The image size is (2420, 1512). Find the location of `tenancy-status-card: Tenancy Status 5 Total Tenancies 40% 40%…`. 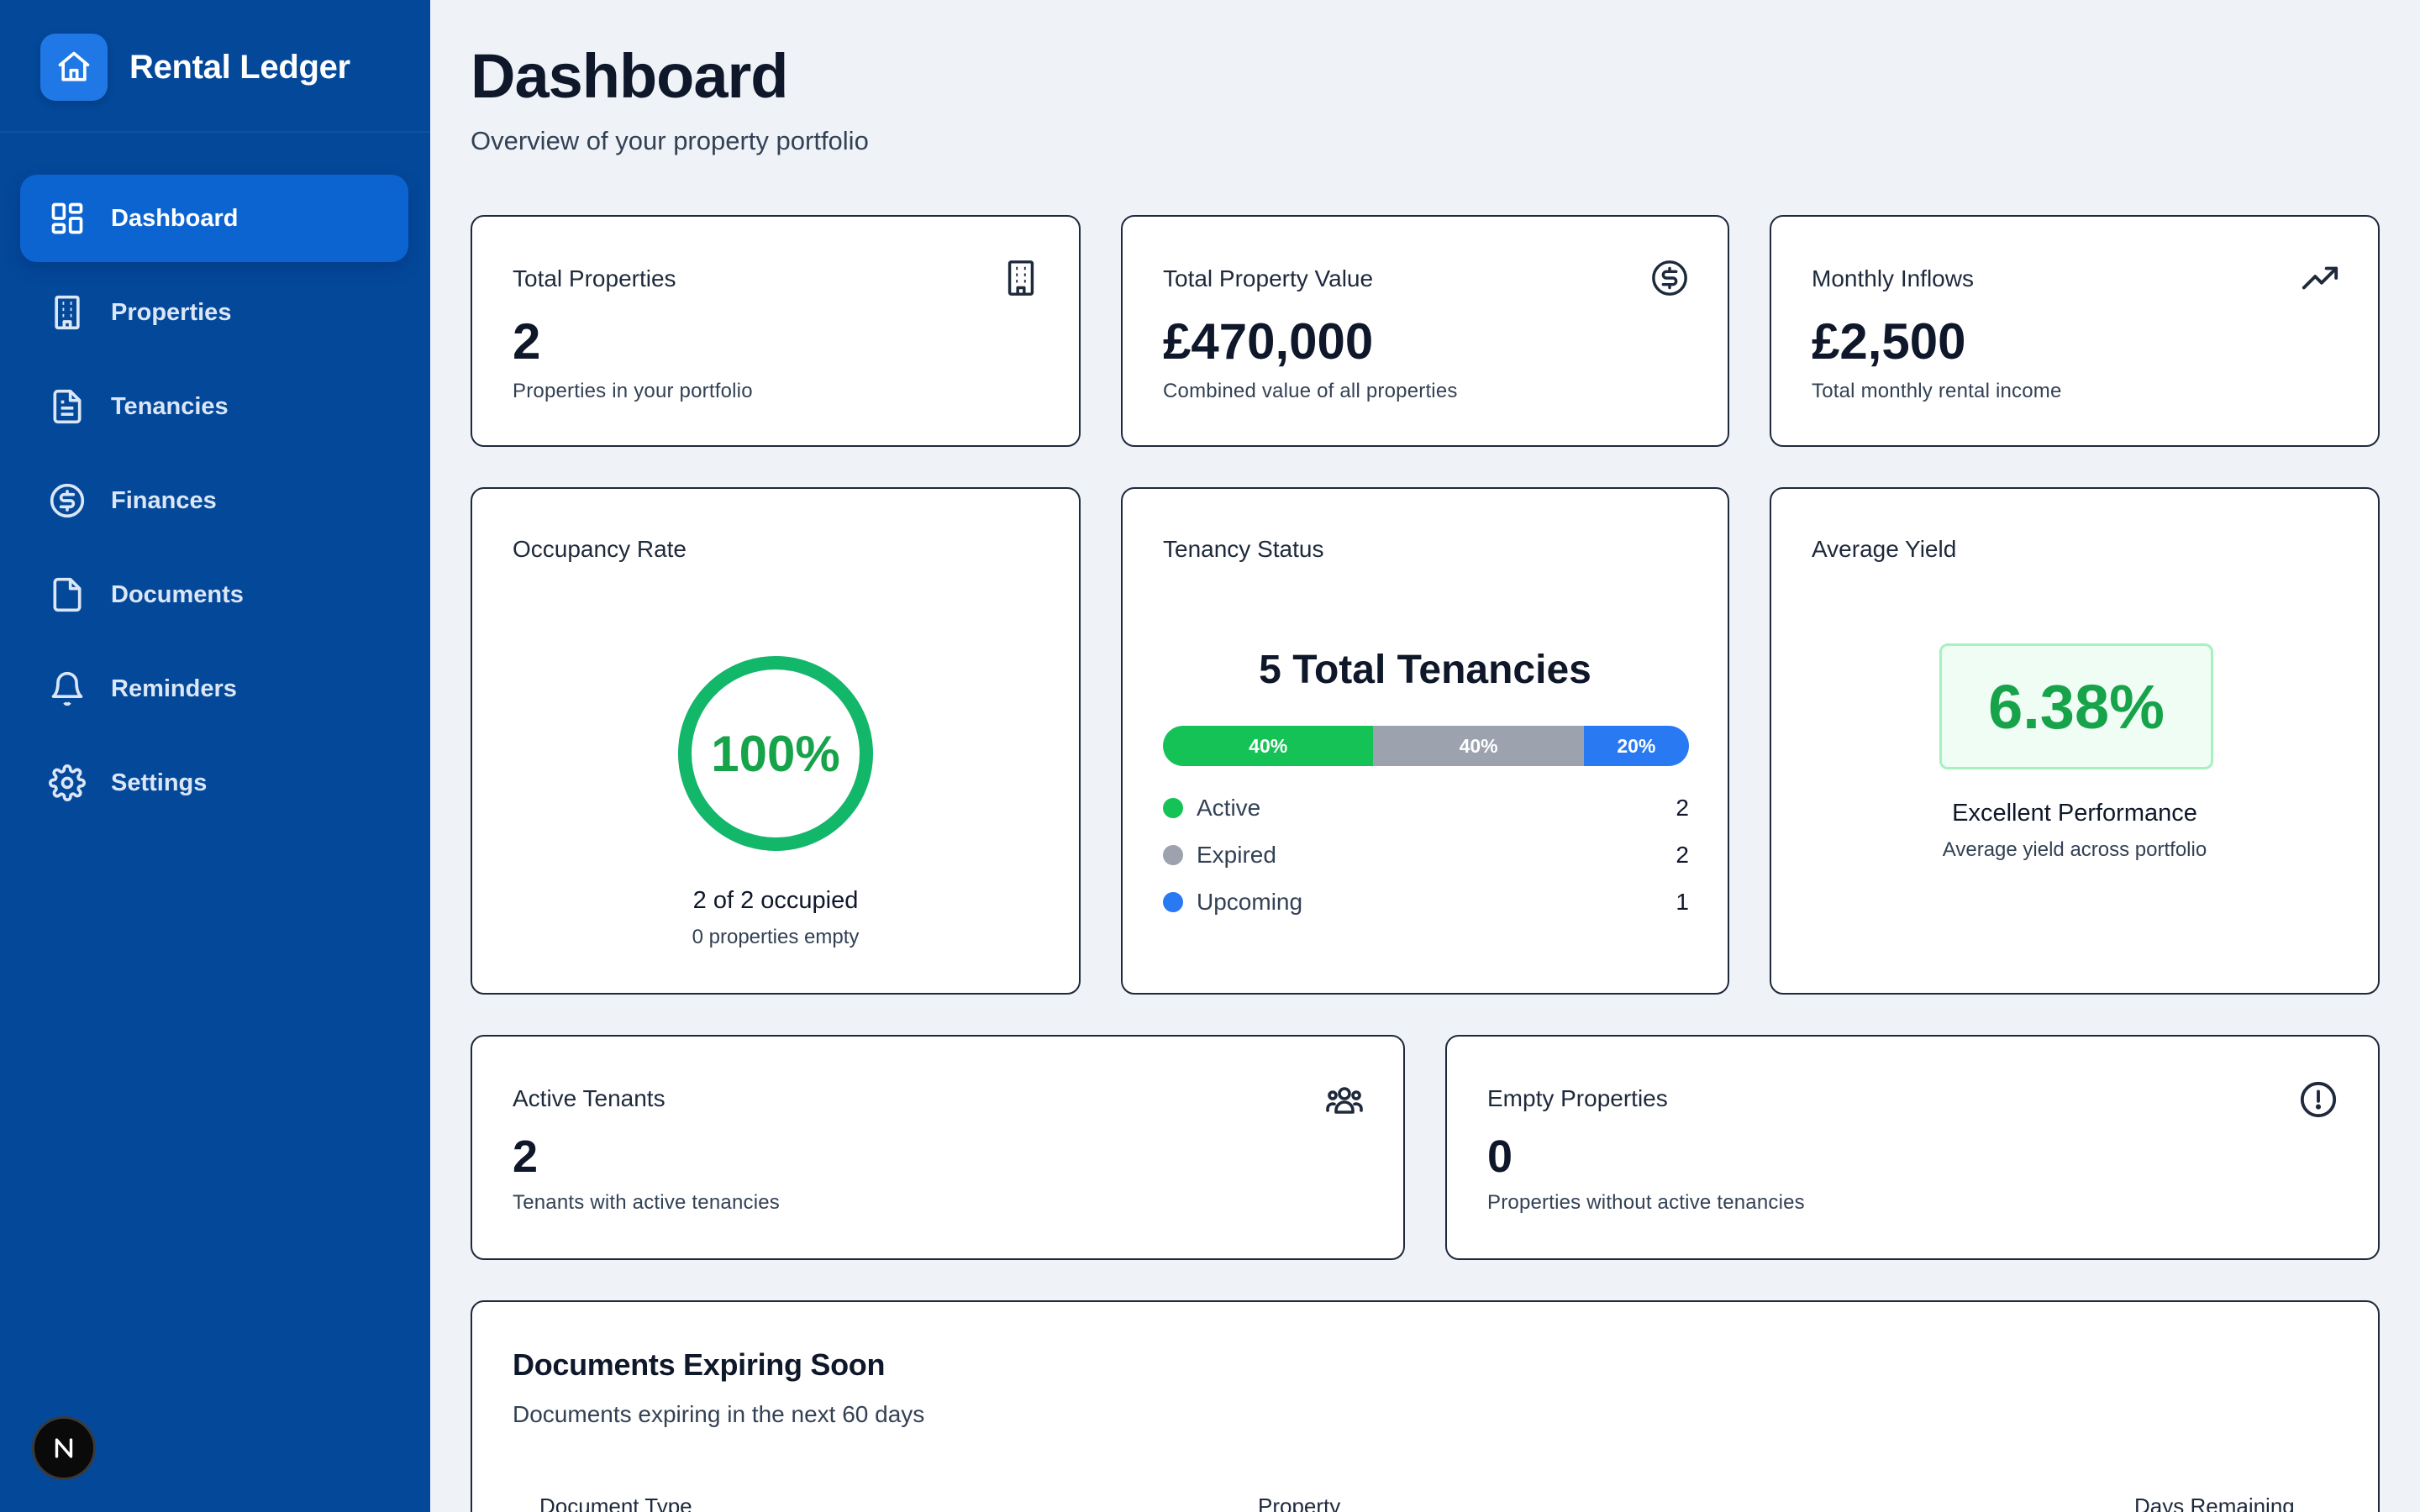

tenancy-status-card: Tenancy Status 5 Total Tenancies 40% 40%… is located at coordinates (1425, 741).